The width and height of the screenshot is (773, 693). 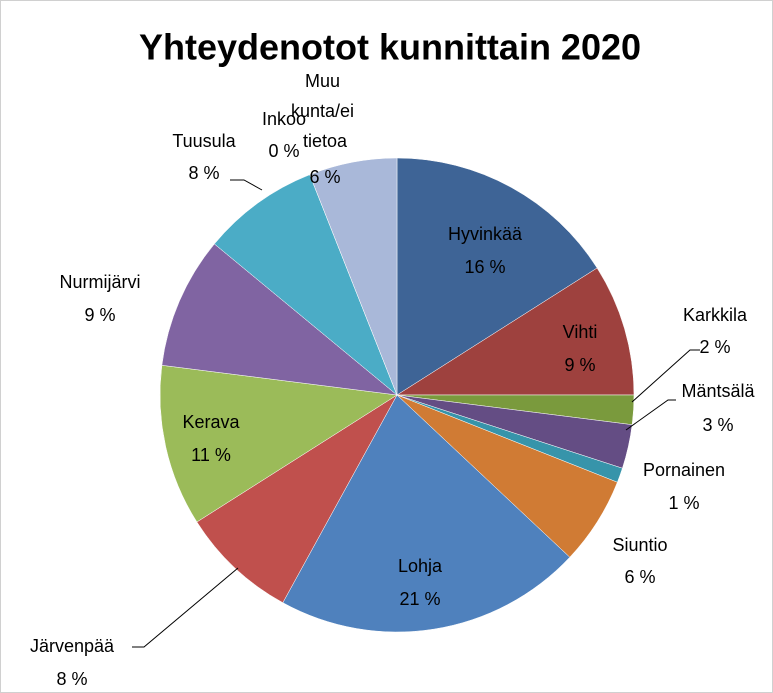 I want to click on slice-value-label: 21 %, so click(x=419, y=599).